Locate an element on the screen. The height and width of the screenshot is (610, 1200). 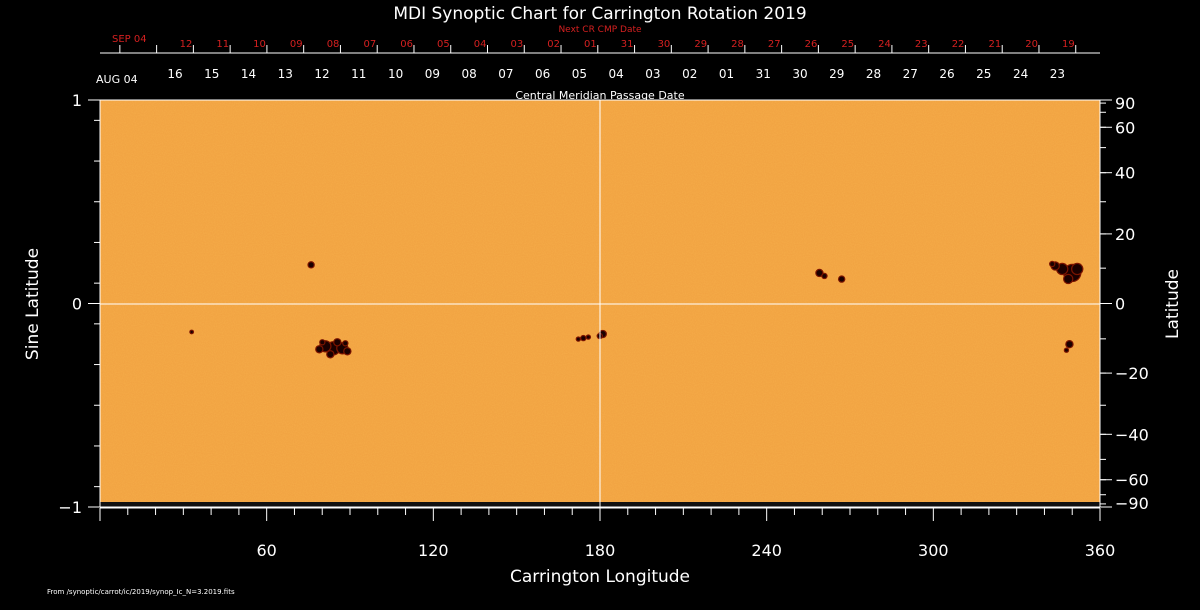
cmp-date-label: 31 is located at coordinates (763, 74).